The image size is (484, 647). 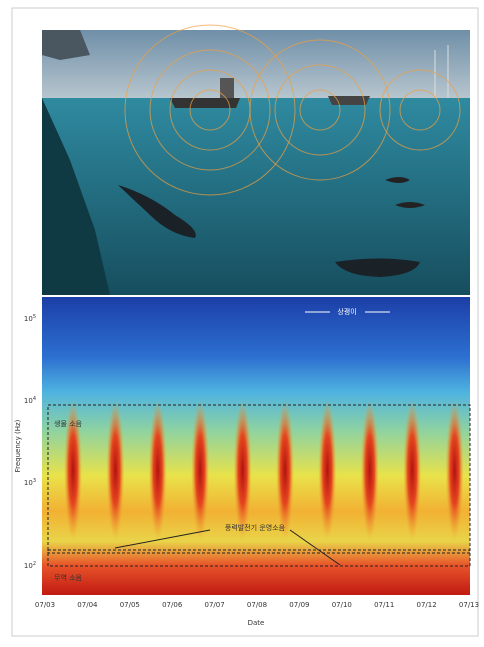 What do you see at coordinates (87, 605) in the screenshot?
I see `x-tick-label: 07/04` at bounding box center [87, 605].